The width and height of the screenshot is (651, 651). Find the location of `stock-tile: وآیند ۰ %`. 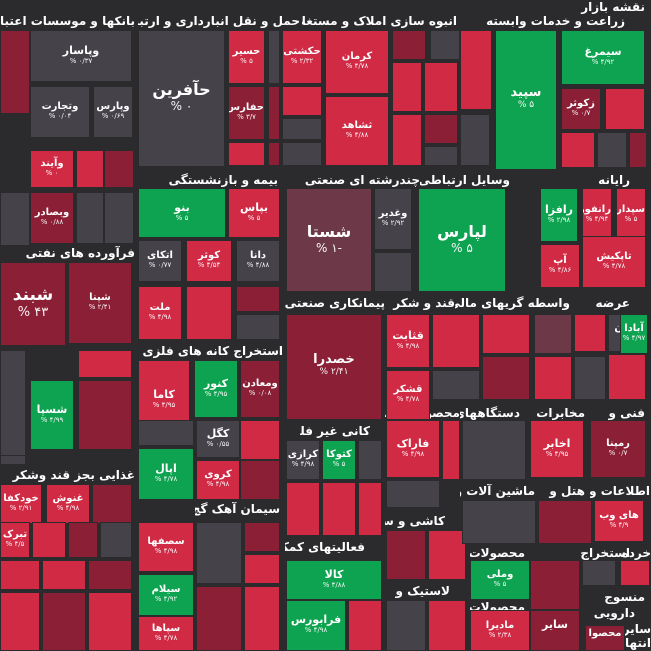

stock-tile: وآیند ۰ % is located at coordinates (52, 169).